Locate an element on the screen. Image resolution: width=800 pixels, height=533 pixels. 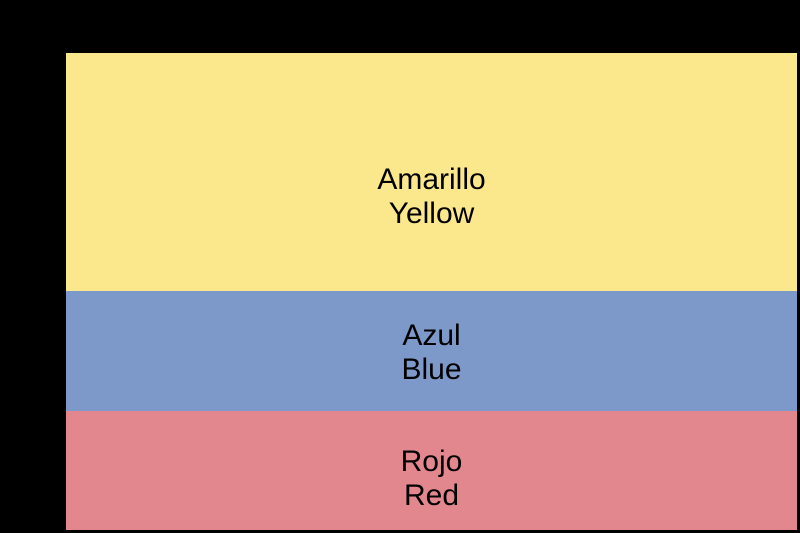
stripe-yellow-label-es: Amarillo is located at coordinates (431, 179).